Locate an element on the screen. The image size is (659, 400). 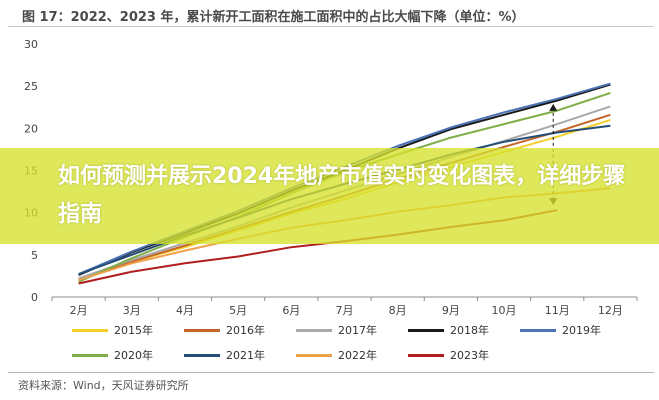
overlay-title: 如何预测并展示2024年地产市值实时变化图表，详细步骤指南 is located at coordinates (342, 195).